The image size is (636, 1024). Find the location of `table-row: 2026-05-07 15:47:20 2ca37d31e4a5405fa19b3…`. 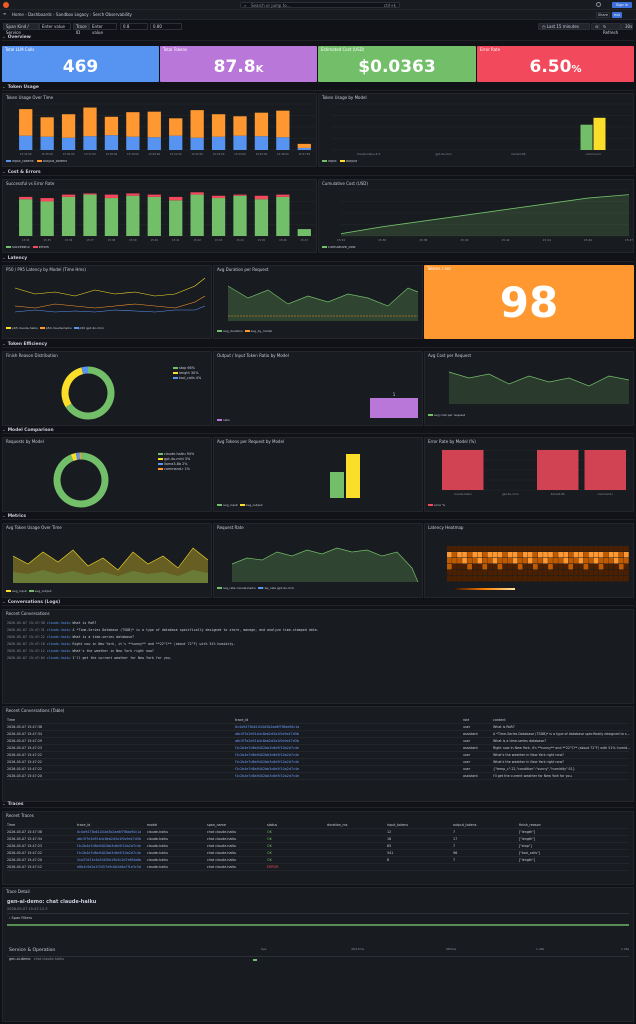

table-row: 2026-05-07 15:47:20 2ca37d31e4a5405fa19b3… is located at coordinates (318, 860).